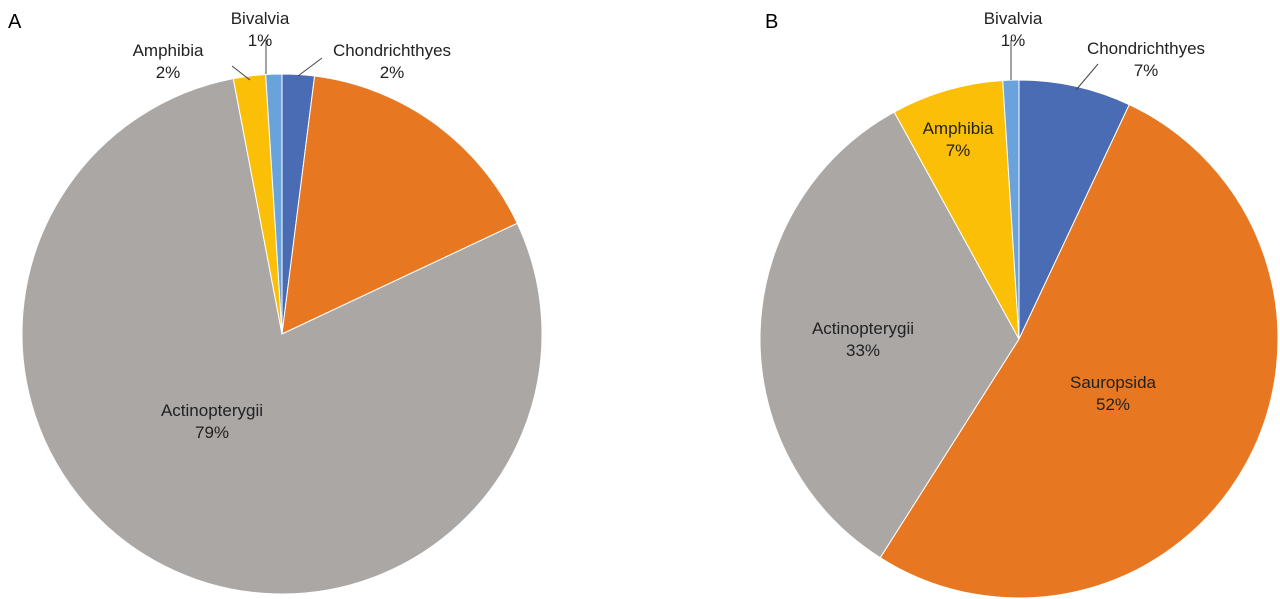  What do you see at coordinates (1113, 382) in the screenshot?
I see `slice-label: Sauropsida` at bounding box center [1113, 382].